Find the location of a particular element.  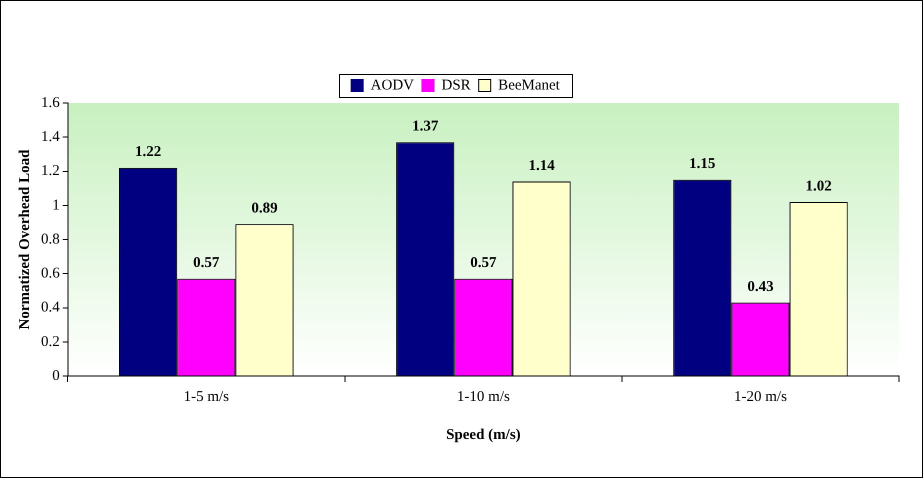

legend-label: AODV is located at coordinates (392, 85).